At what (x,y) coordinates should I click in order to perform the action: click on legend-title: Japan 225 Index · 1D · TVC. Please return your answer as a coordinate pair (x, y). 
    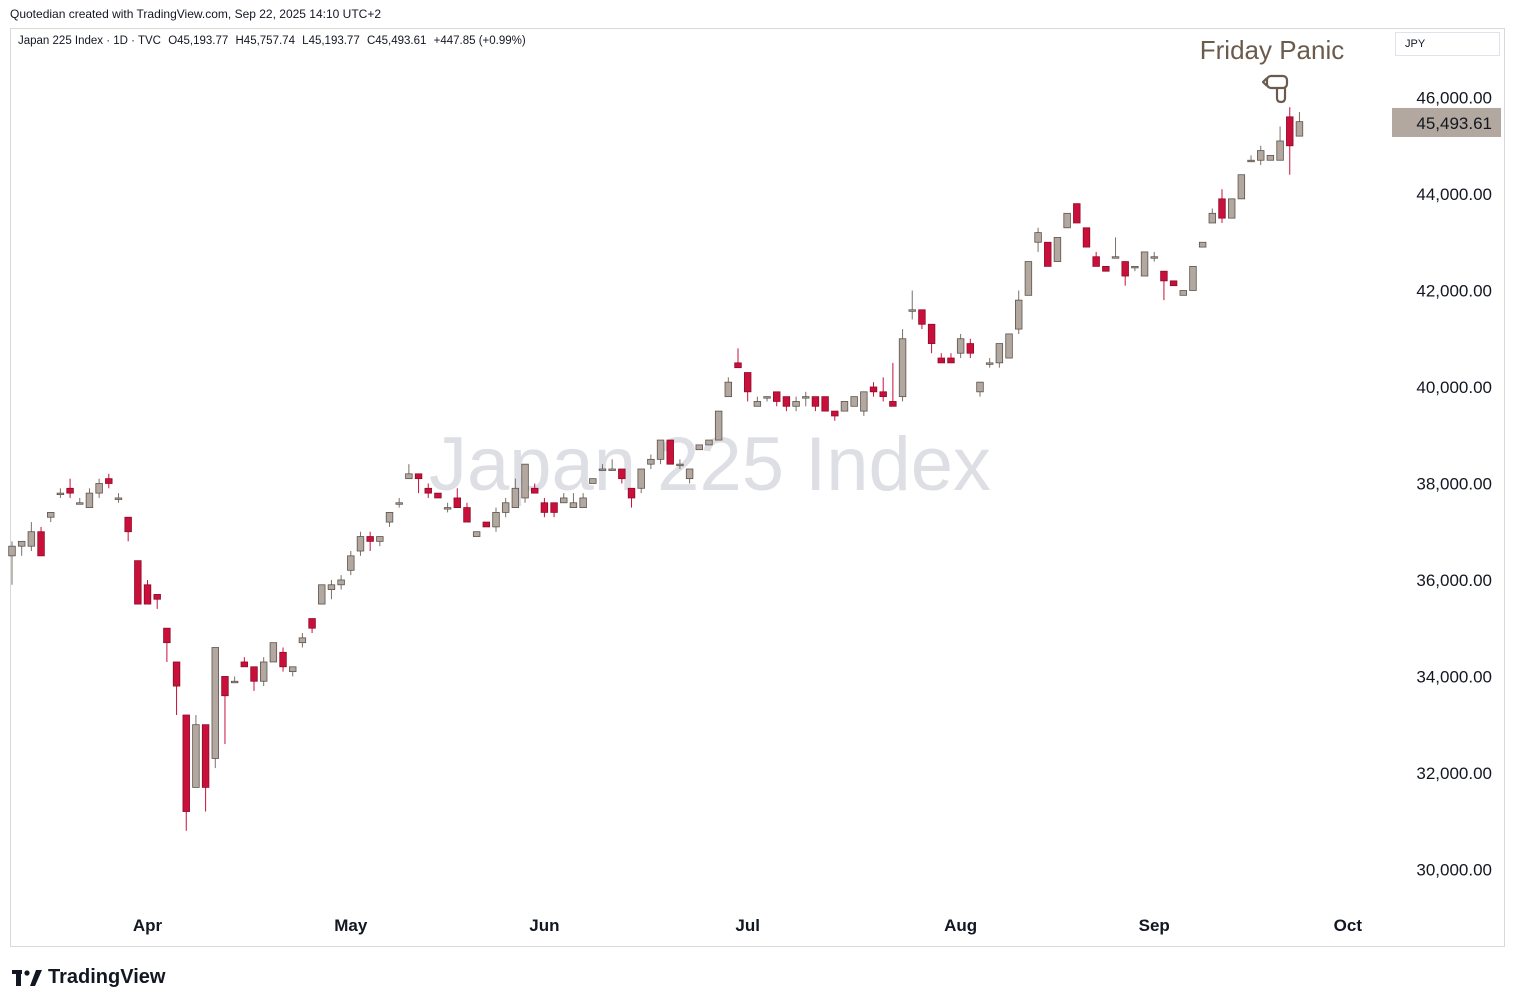
    Looking at the image, I should click on (89, 41).